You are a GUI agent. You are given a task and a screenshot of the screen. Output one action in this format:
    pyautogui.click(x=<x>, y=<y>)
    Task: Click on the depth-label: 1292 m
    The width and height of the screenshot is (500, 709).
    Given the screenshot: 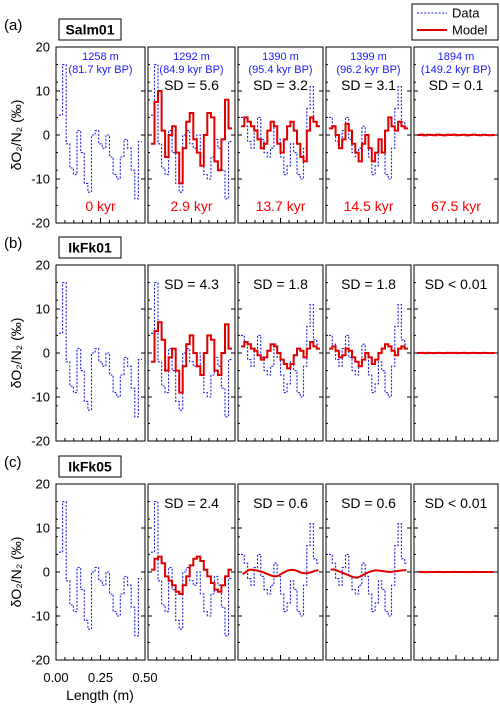 What is the action you would take?
    pyautogui.click(x=191, y=57)
    